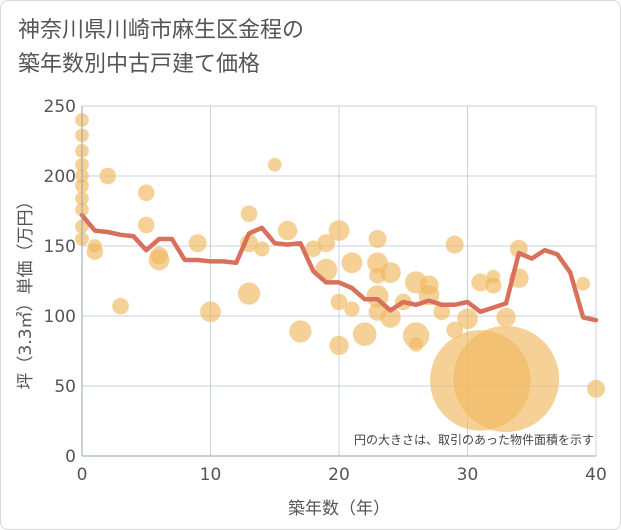 Image resolution: width=621 pixels, height=530 pixels. I want to click on x-tick-label: 20, so click(339, 475).